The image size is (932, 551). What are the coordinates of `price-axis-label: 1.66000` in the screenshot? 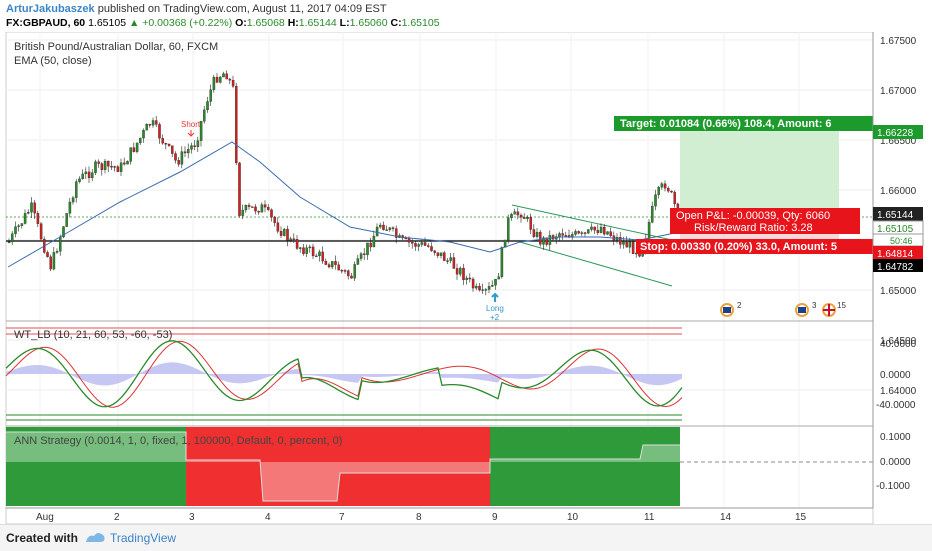 It's located at (898, 191).